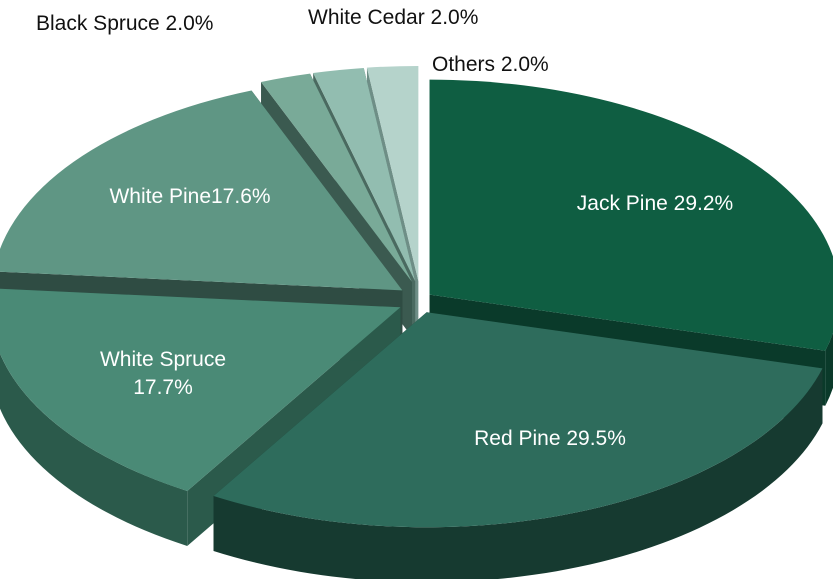 Image resolution: width=833 pixels, height=579 pixels. What do you see at coordinates (163, 373) in the screenshot?
I see `label-white-spruce: White Spruce 17.7%` at bounding box center [163, 373].